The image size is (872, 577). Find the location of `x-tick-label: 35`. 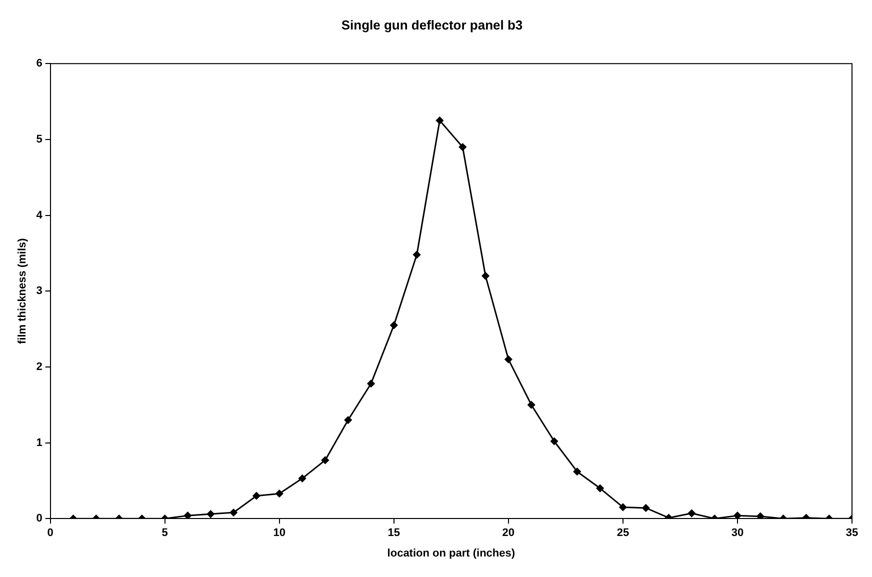

x-tick-label: 35 is located at coordinates (852, 533).